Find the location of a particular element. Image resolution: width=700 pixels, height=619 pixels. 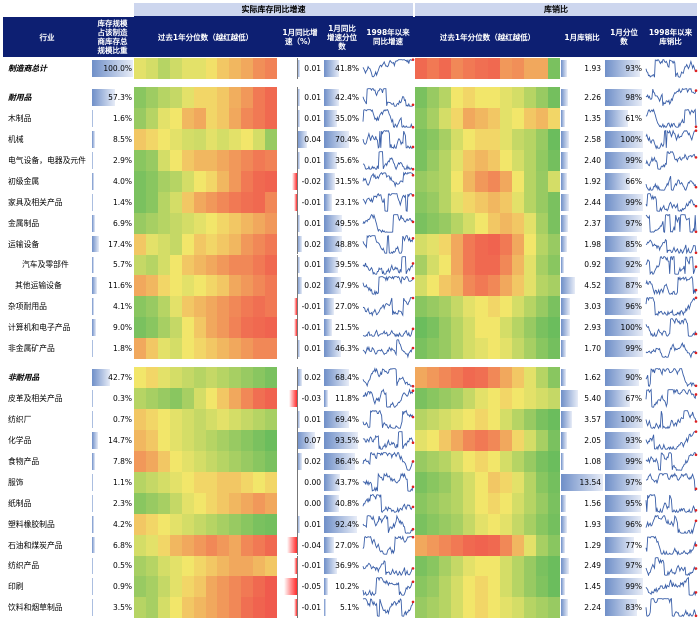

share-value: 17.4% is located at coordinates (120, 244).